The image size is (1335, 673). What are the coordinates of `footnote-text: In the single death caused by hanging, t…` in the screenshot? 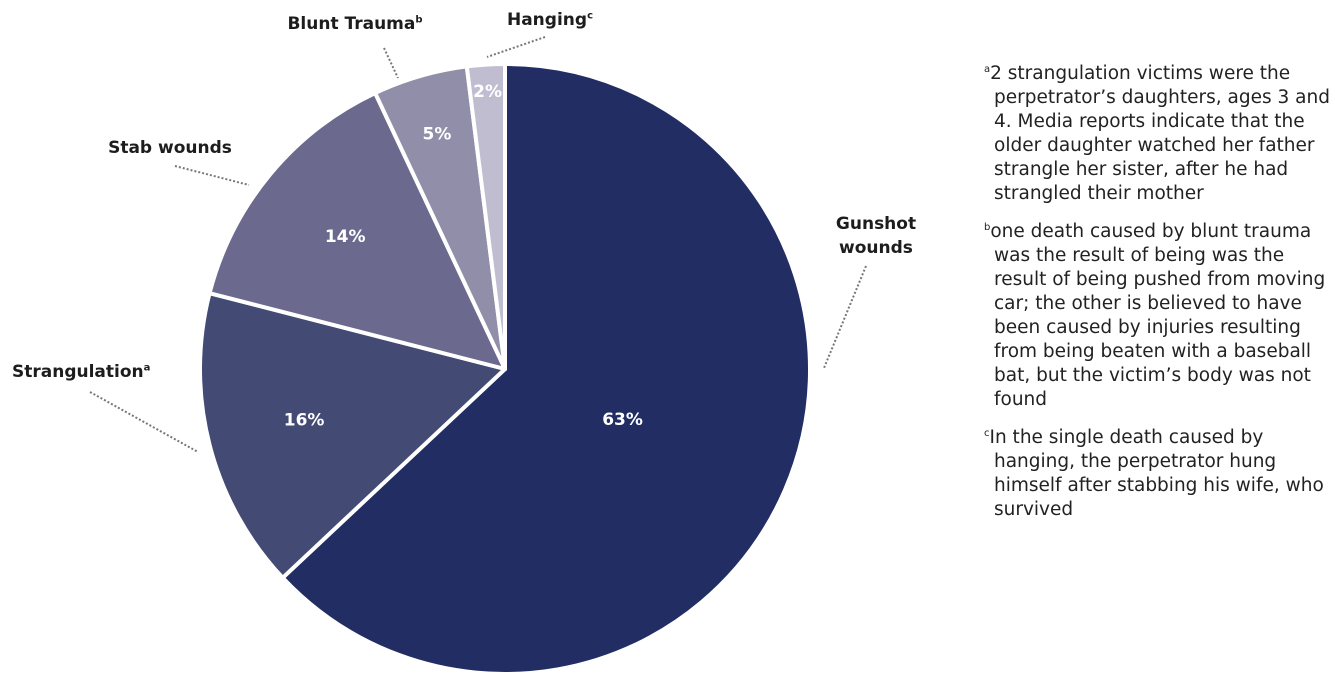 It's located at (1156, 473).